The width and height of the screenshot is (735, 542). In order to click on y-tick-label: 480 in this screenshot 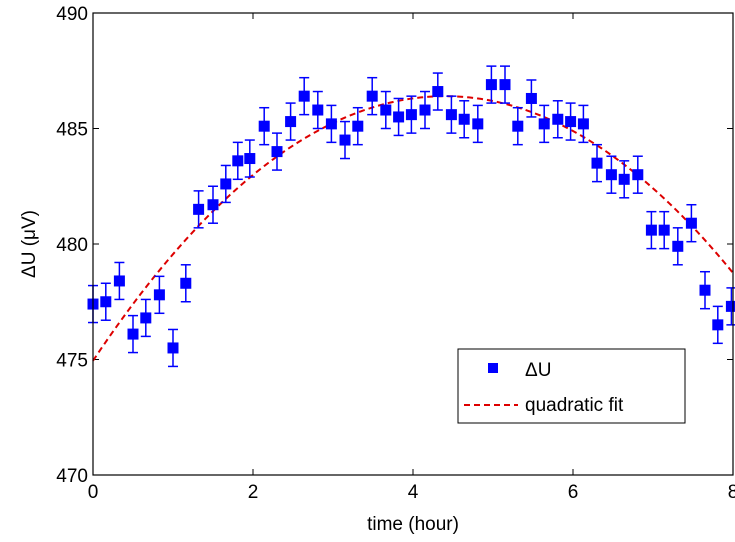, I will do `click(72, 245)`.